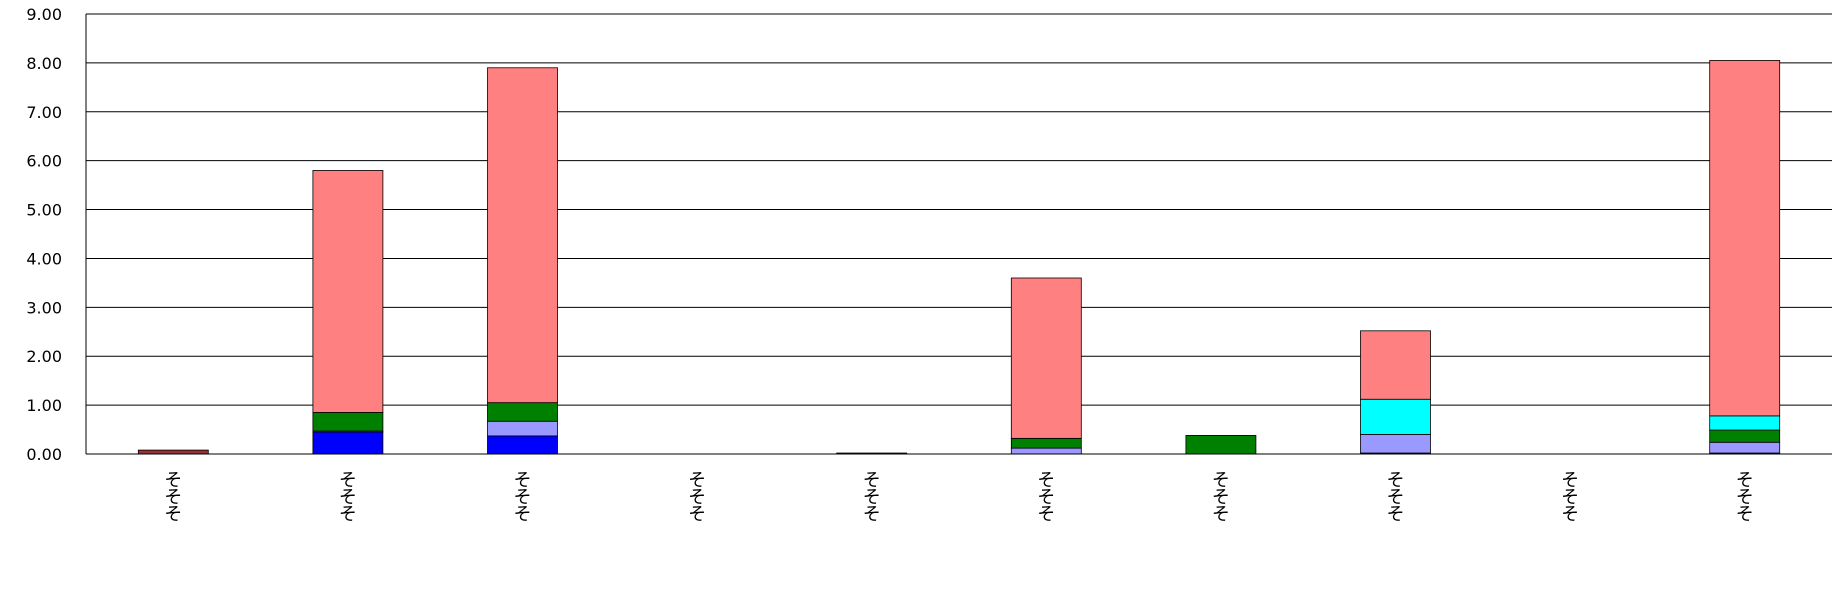 The width and height of the screenshot is (1848, 605). I want to click on y-tick-label: 5.00, so click(44, 210).